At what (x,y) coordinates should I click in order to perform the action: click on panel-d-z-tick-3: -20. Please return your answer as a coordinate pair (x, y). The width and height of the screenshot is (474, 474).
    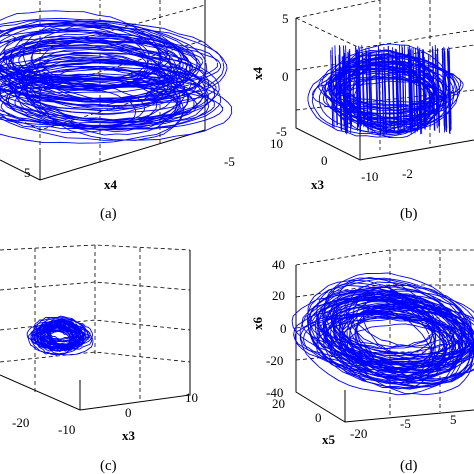
    Looking at the image, I should click on (274, 360).